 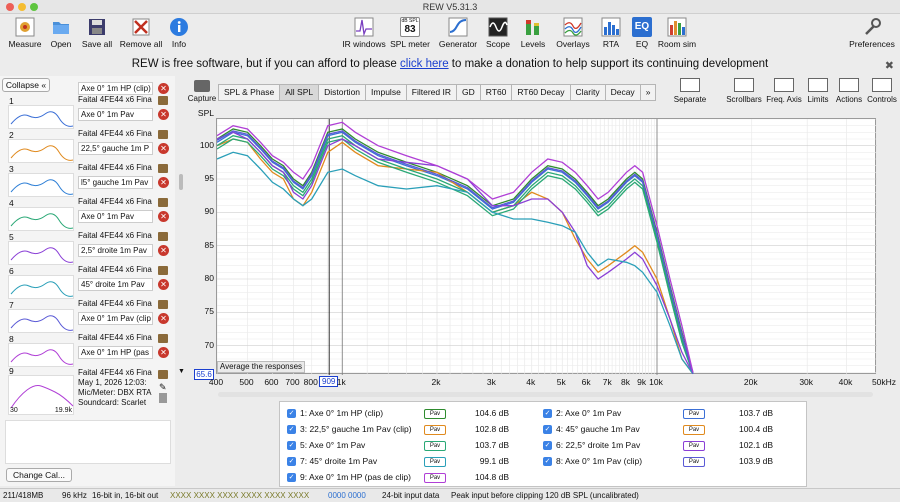 I want to click on tab-impulse: Impulse, so click(x=385, y=92).